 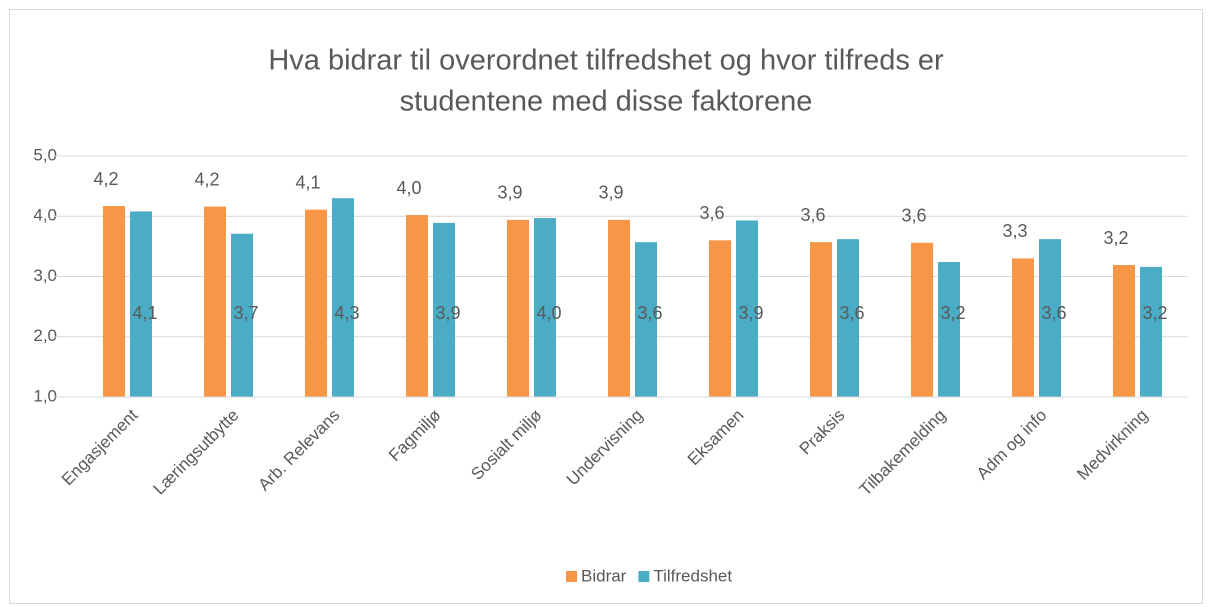 I want to click on legend-label: Tilfredshet, so click(x=692, y=575).